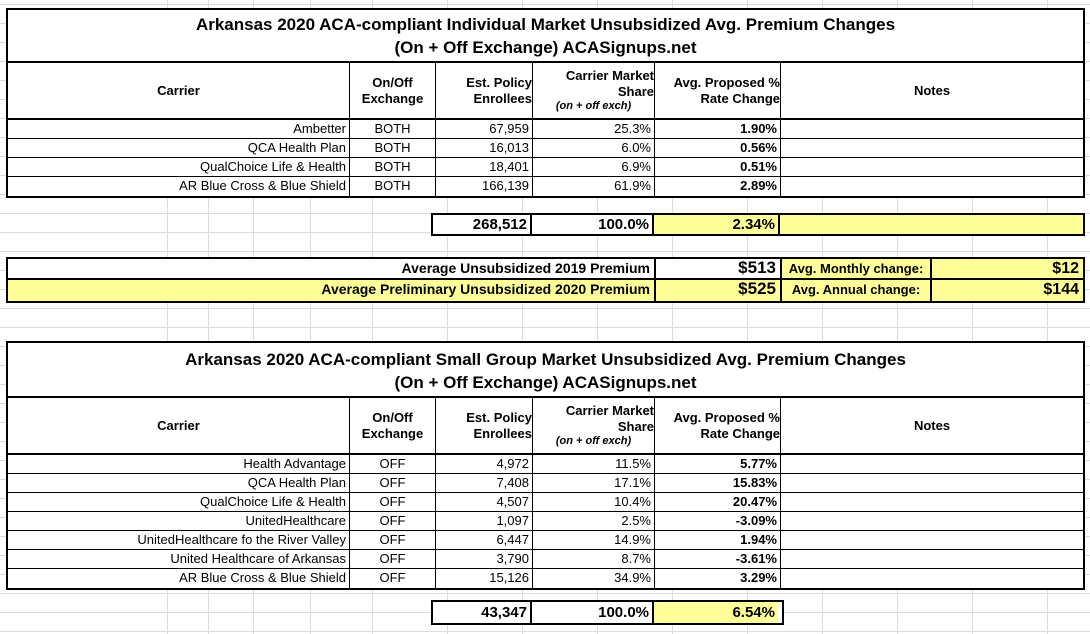  What do you see at coordinates (483, 483) in the screenshot?
I see `enrollees-cell: 7,408` at bounding box center [483, 483].